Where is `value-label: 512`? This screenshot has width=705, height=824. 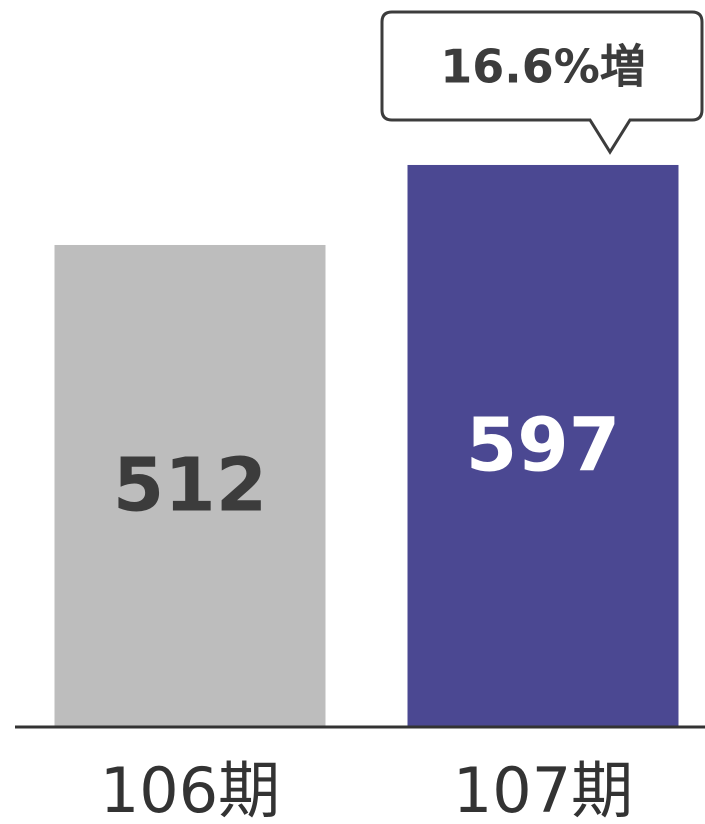 value-label: 512 is located at coordinates (190, 485).